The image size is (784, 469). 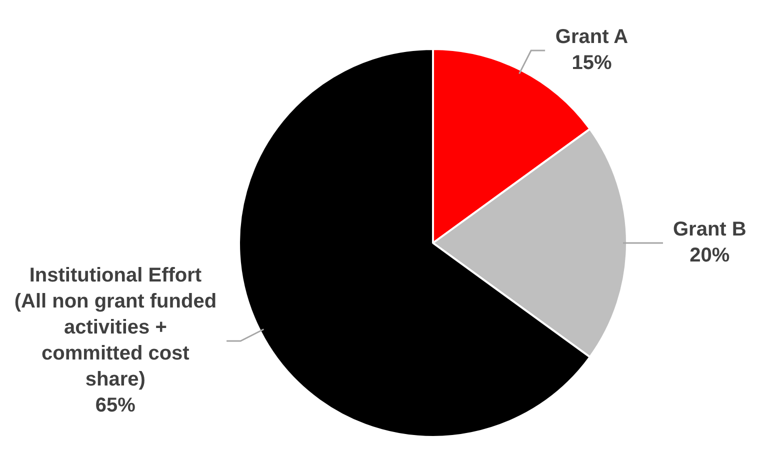 I want to click on slice-label: Grant A, so click(x=591, y=37).